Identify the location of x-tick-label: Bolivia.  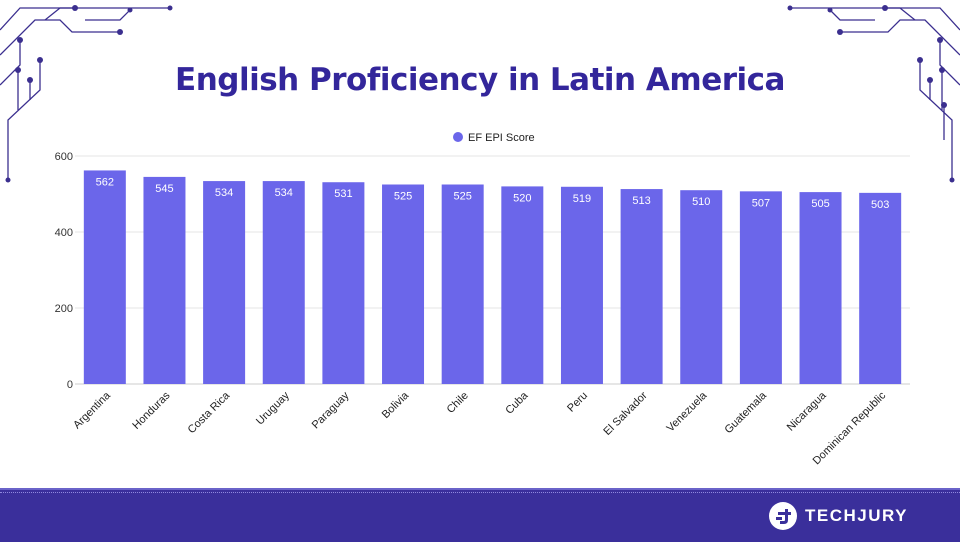
(396, 405).